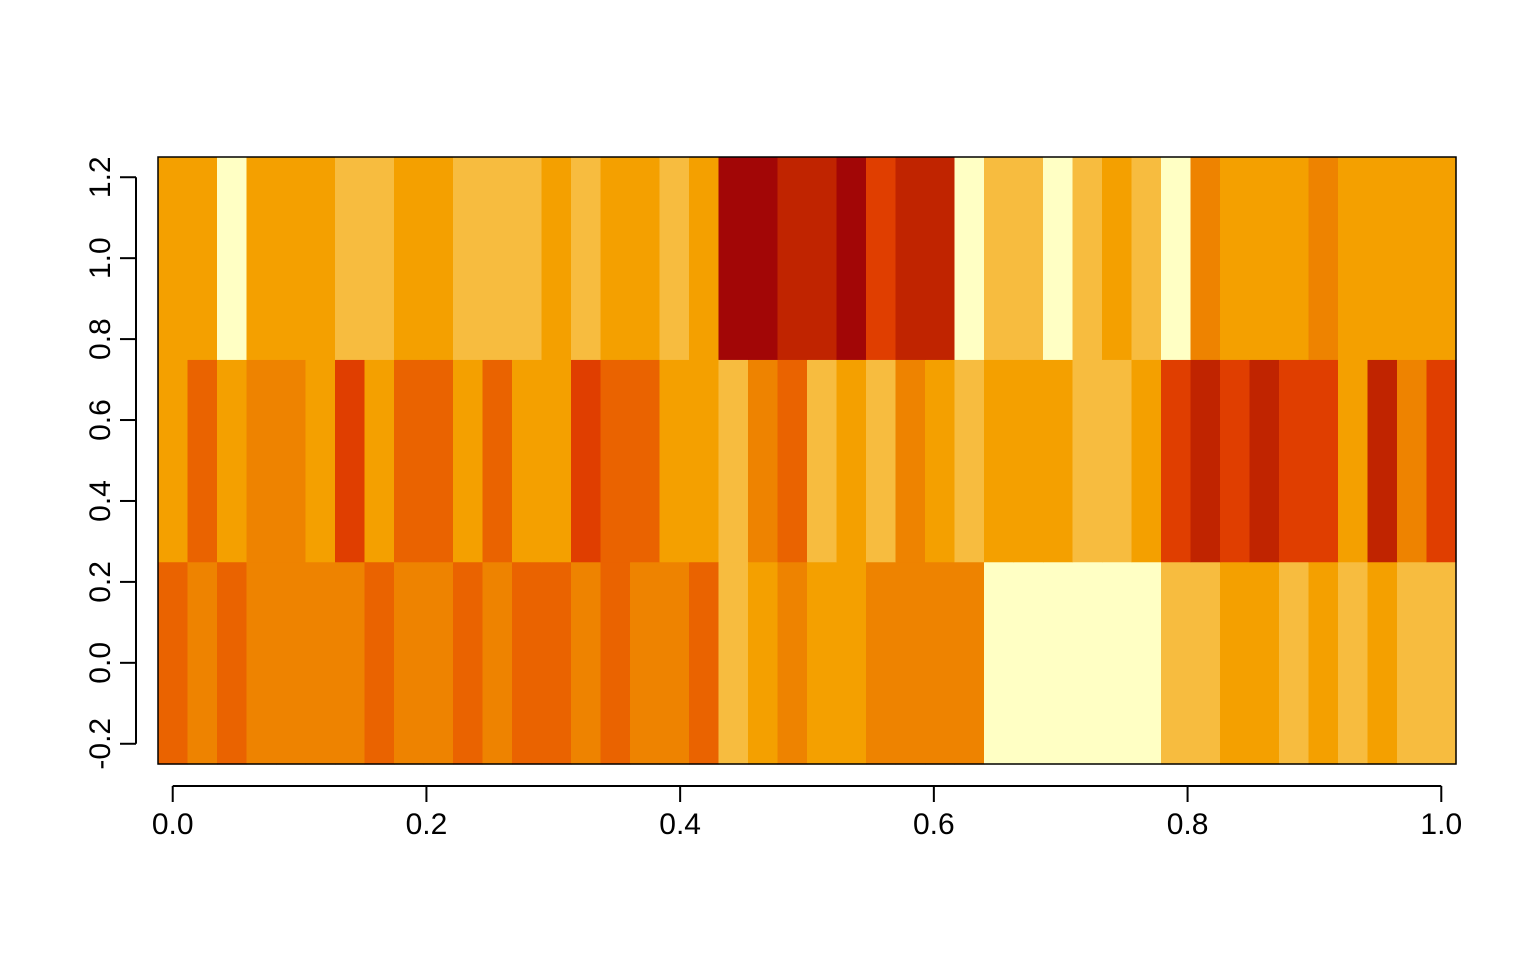  Describe the element at coordinates (100, 582) in the screenshot. I see `y-tick-label: 0.2` at that location.